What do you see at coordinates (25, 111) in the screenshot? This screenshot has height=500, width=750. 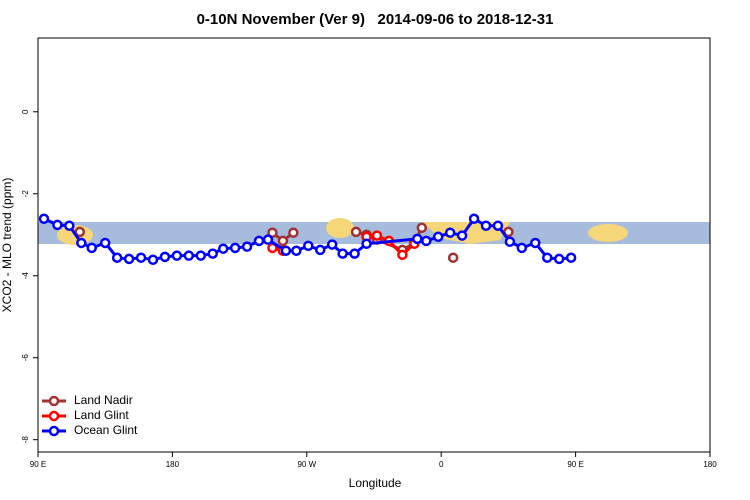 I see `y-tick-label: 0` at bounding box center [25, 111].